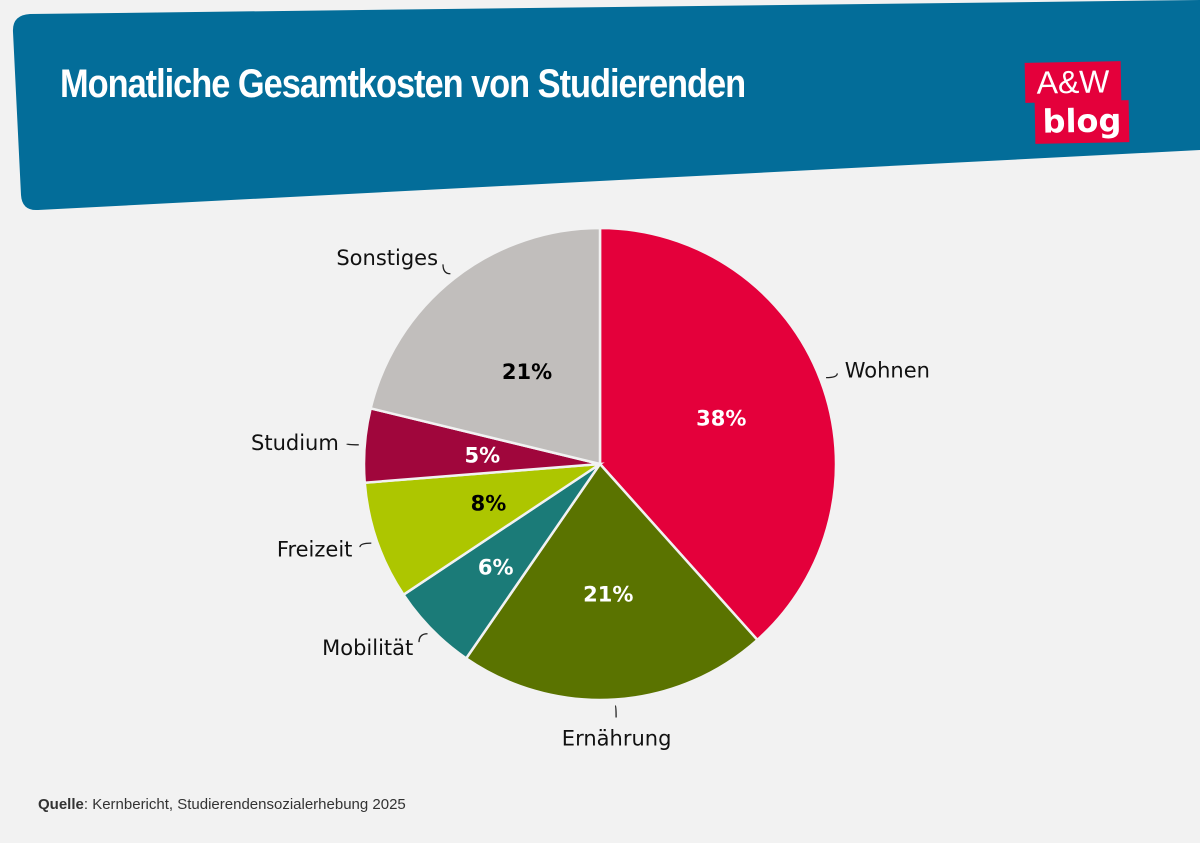 The width and height of the screenshot is (1200, 843). Describe the element at coordinates (387, 258) in the screenshot. I see `slice-category-label: Sonstiges` at that location.